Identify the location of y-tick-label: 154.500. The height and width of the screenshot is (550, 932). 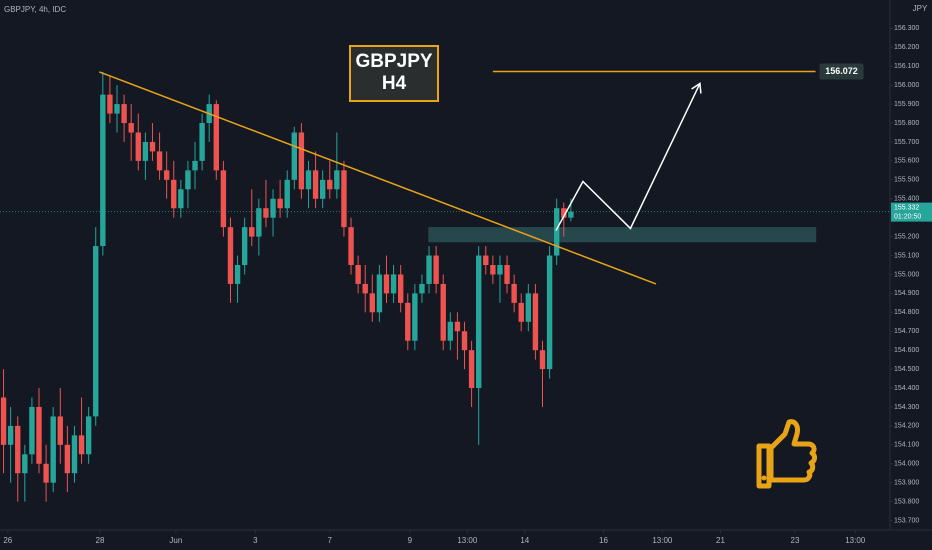
(906, 369).